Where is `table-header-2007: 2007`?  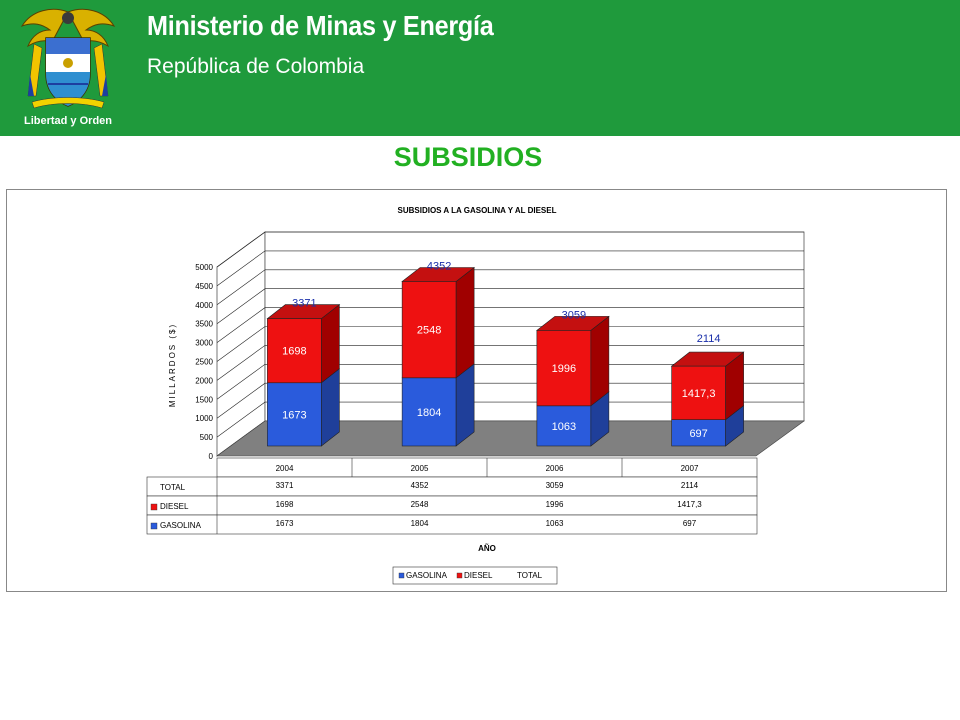 table-header-2007: 2007 is located at coordinates (690, 468).